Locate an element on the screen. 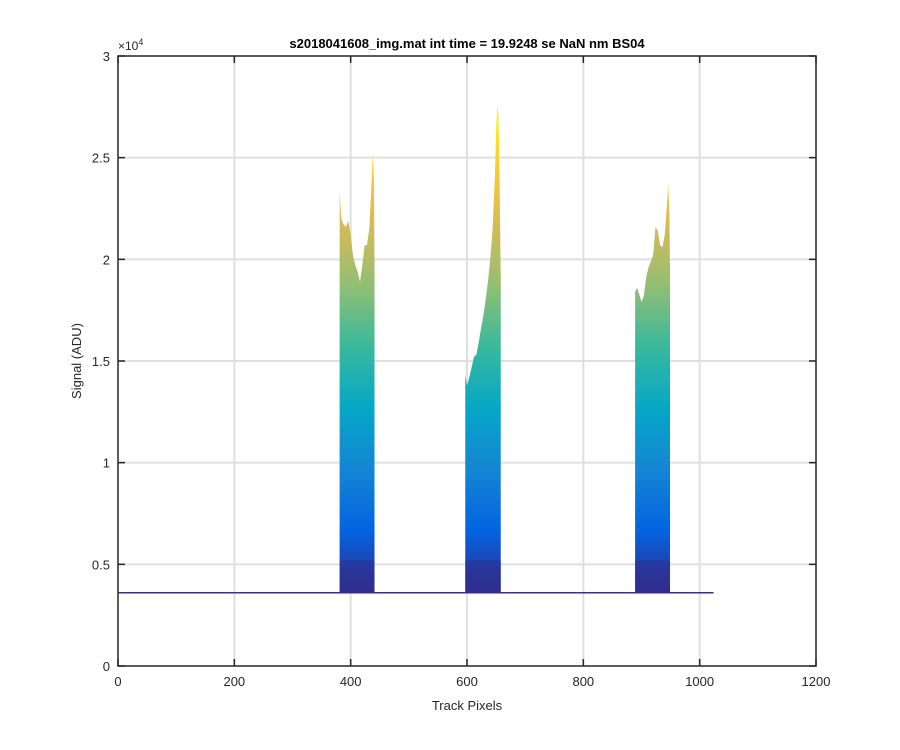 This screenshot has width=900, height=750. x-tick-label: 600 is located at coordinates (467, 681).